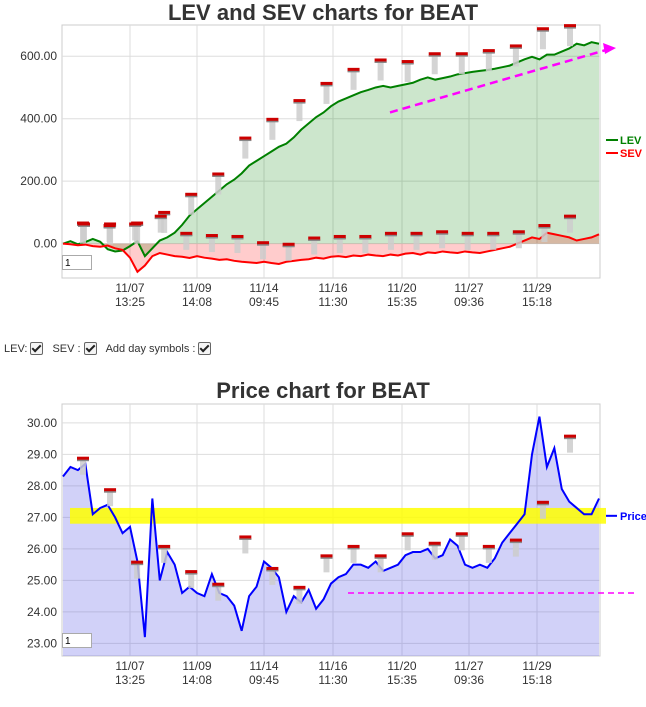  What do you see at coordinates (498, 81) in the screenshot?
I see `lev-trend-line` at bounding box center [498, 81].